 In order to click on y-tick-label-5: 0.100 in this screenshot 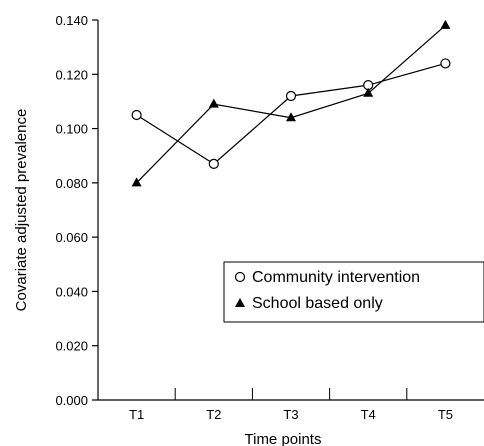, I will do `click(71, 129)`.